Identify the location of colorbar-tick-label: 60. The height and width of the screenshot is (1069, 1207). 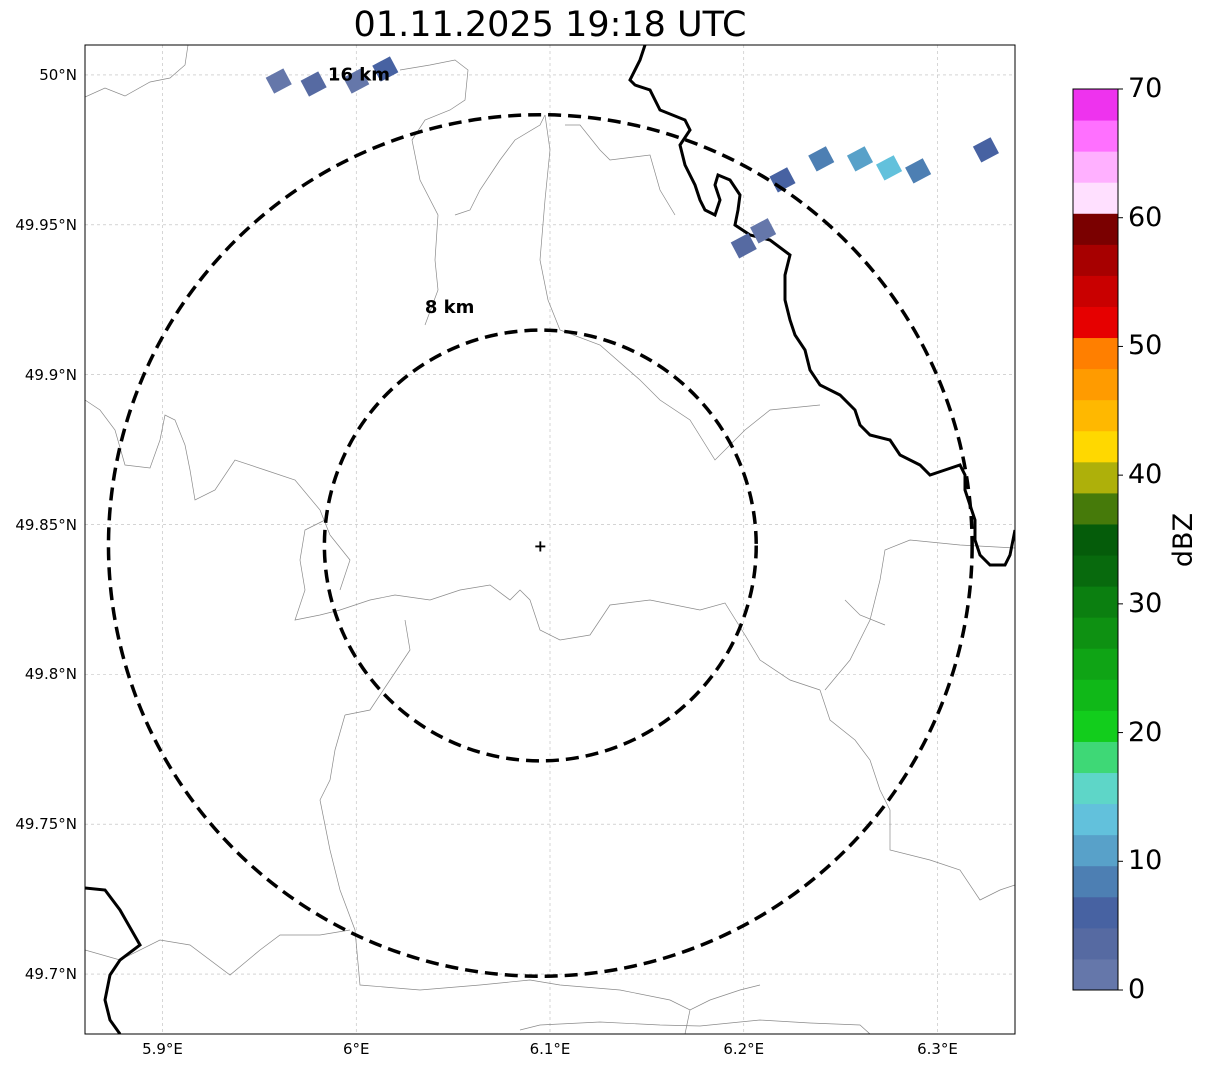
(1145, 217).